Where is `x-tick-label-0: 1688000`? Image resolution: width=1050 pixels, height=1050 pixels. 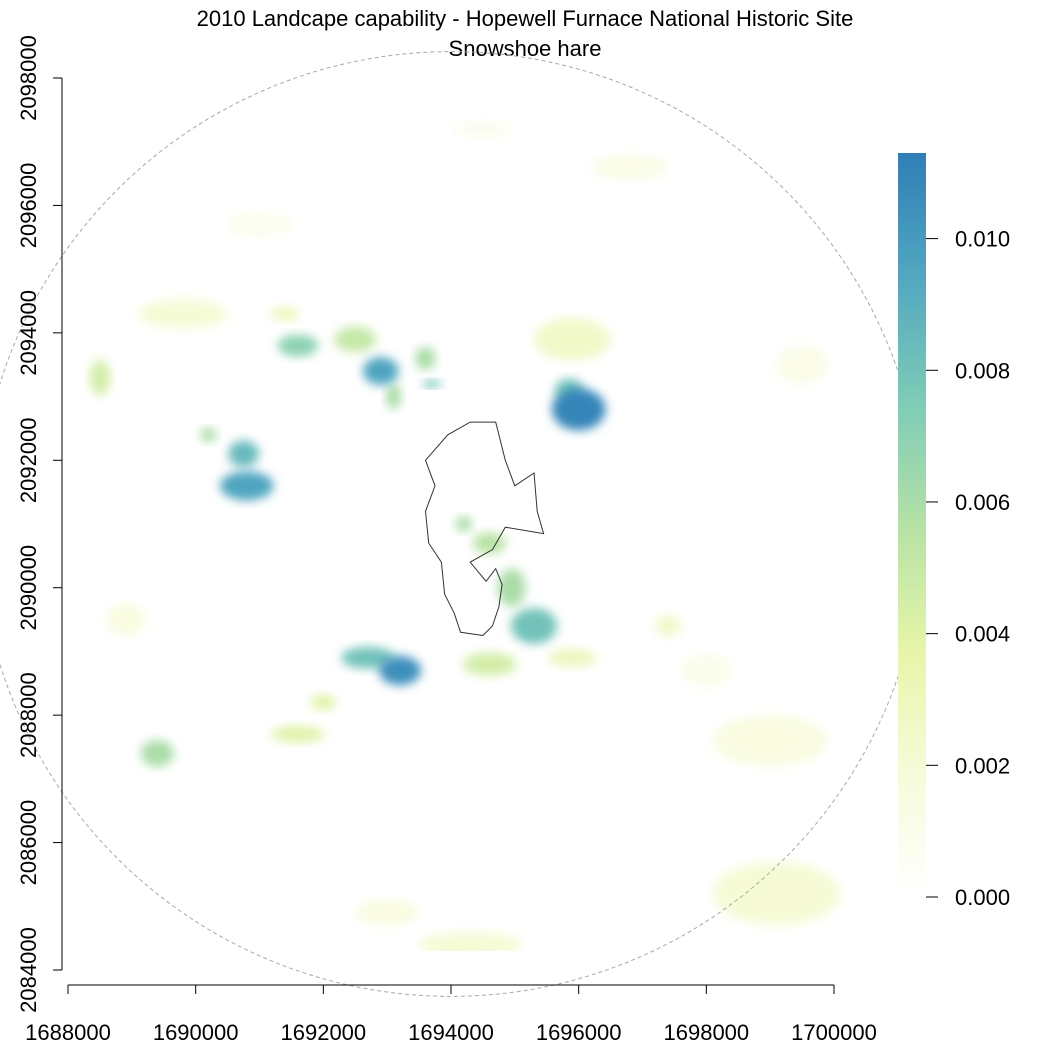
x-tick-label-0: 1688000 is located at coordinates (68, 1032).